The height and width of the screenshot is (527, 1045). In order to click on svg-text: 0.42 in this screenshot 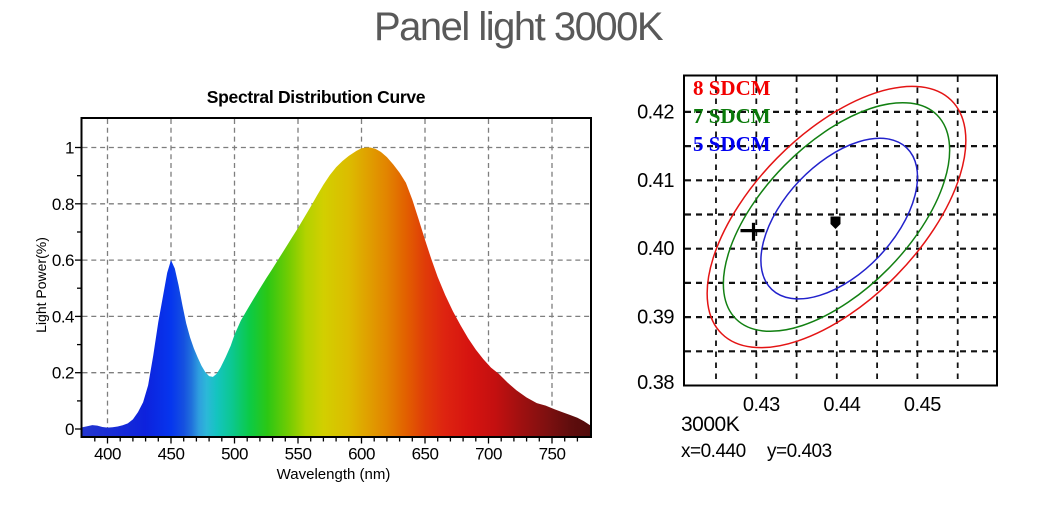, I will do `click(655, 112)`.